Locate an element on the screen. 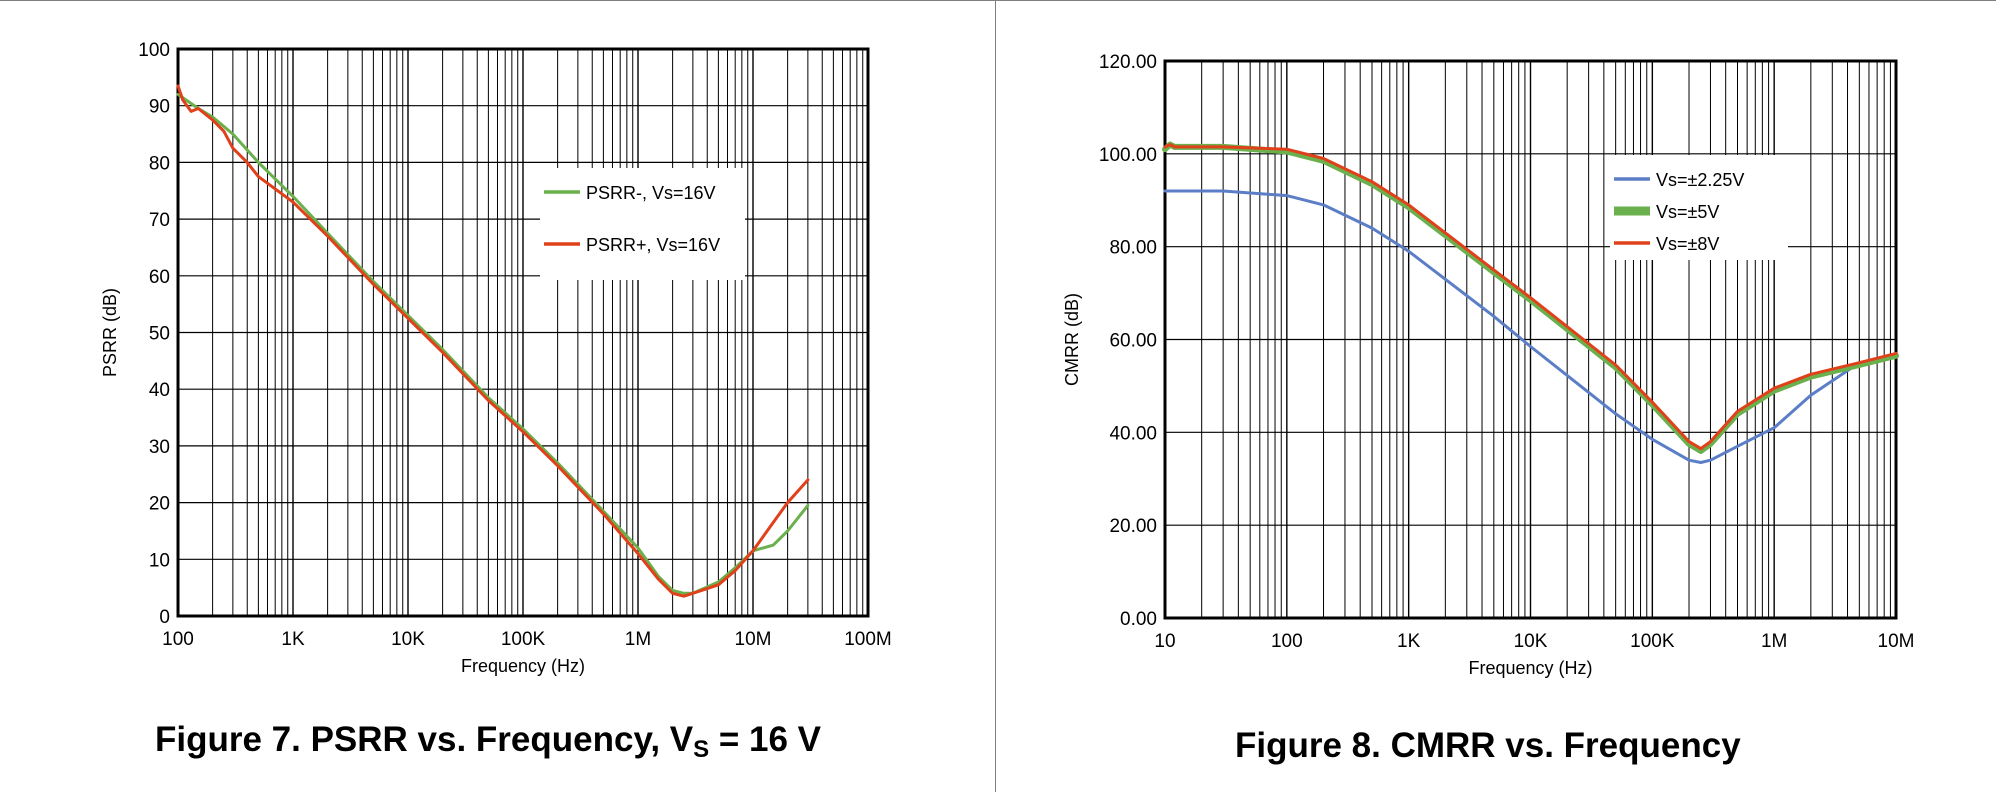 This screenshot has width=1996, height=792. y-tick-label: 120.00 is located at coordinates (1128, 62).